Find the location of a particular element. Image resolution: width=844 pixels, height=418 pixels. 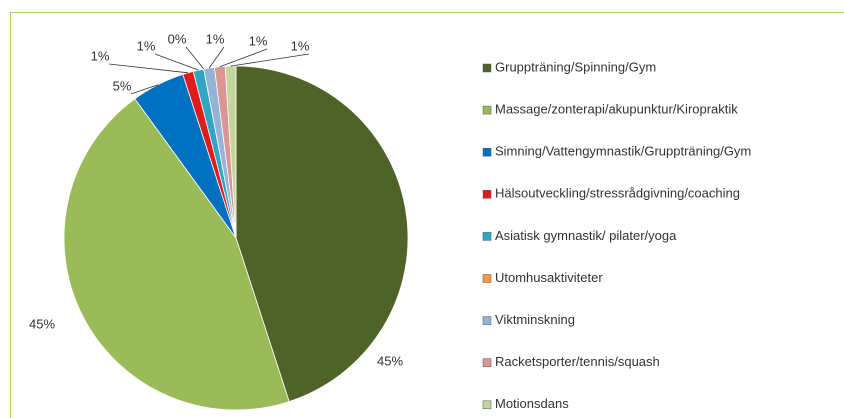

legend-label: Asiatisk gymnastik/ pilater/yoga is located at coordinates (586, 235).